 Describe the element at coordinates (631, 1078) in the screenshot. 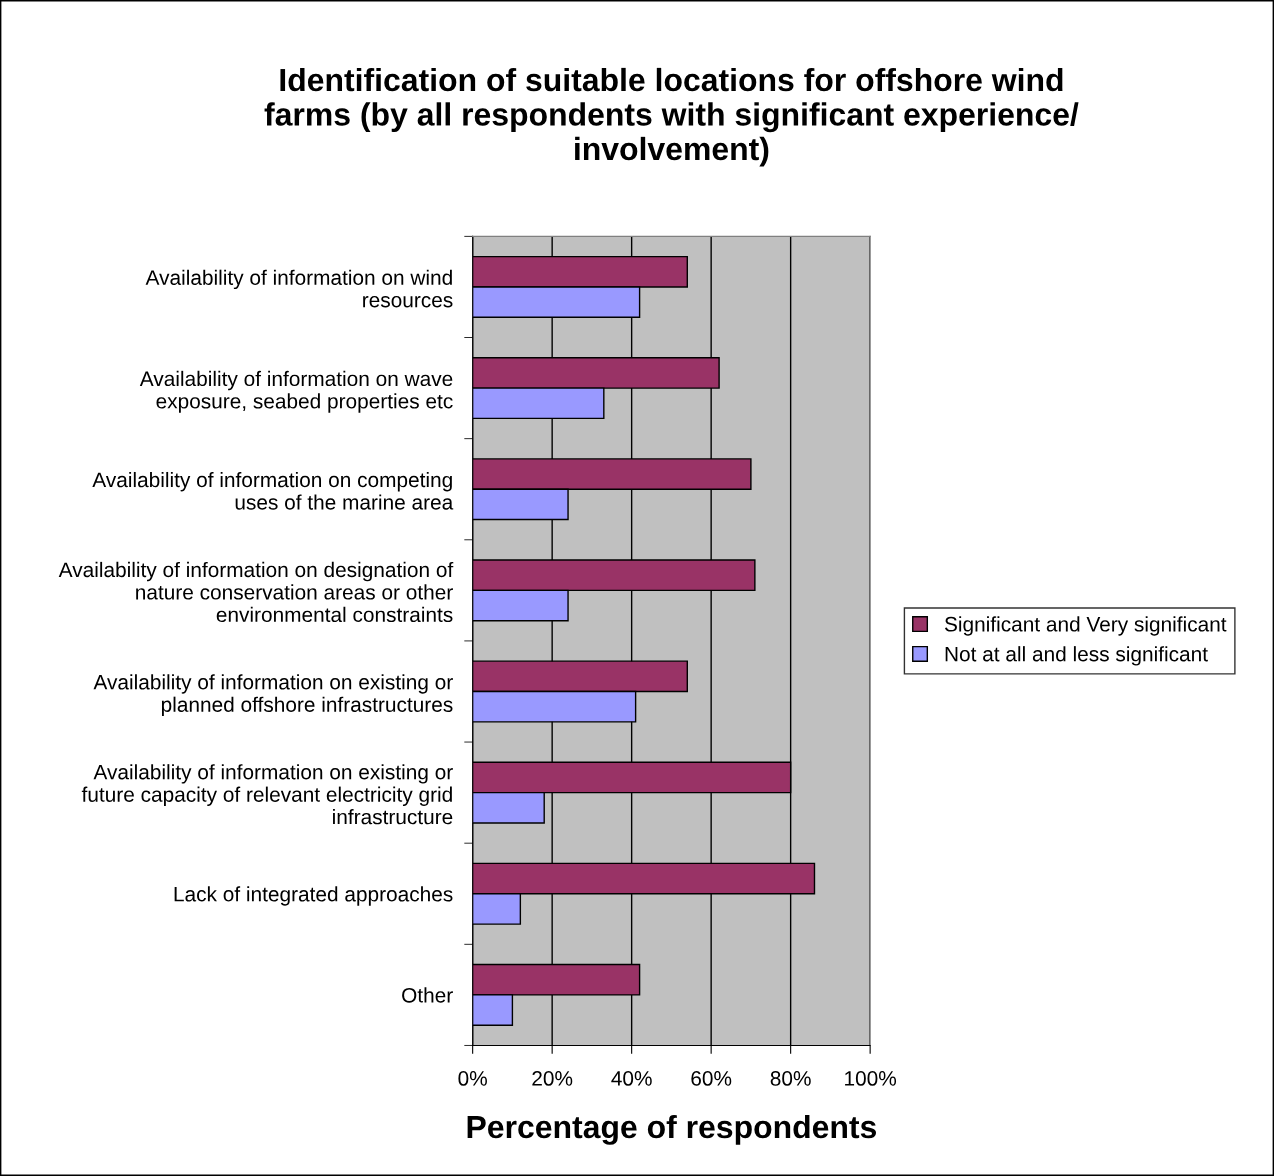

I see `x-tick-label: 40%` at that location.